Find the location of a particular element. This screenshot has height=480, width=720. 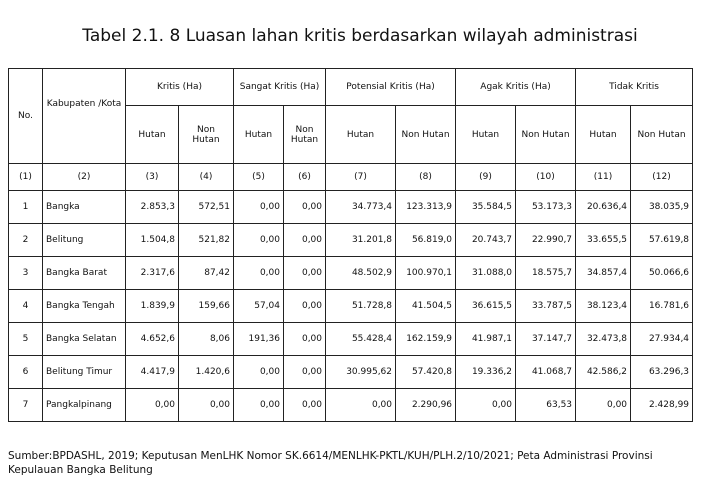

table-row: (1) (2) (3) (4) (5) (6) (7) (8) (9) (10) (11) (12) is located at coordinates (351, 177).